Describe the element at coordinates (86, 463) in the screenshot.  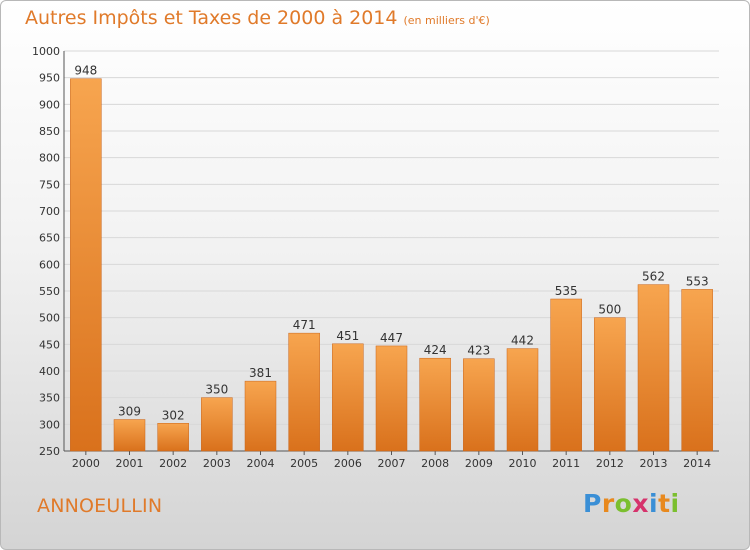
I see `x-tick-label: 2000` at that location.